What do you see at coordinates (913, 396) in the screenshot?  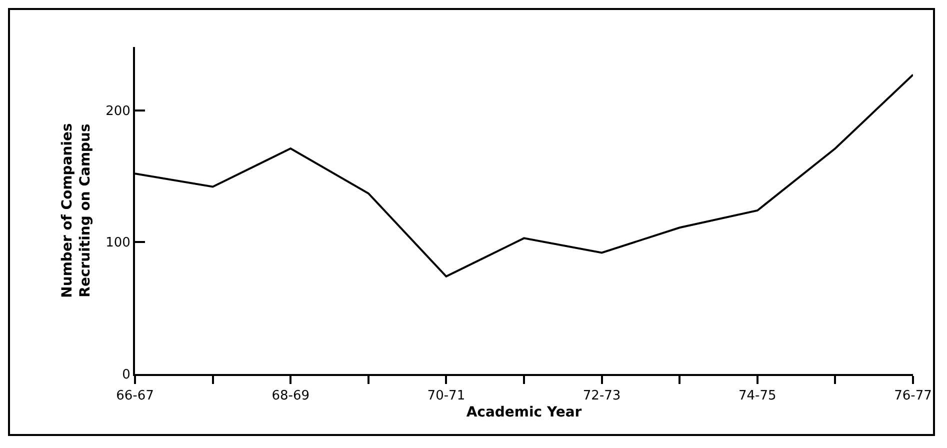 I see `x-tick-label: 76-77` at bounding box center [913, 396].